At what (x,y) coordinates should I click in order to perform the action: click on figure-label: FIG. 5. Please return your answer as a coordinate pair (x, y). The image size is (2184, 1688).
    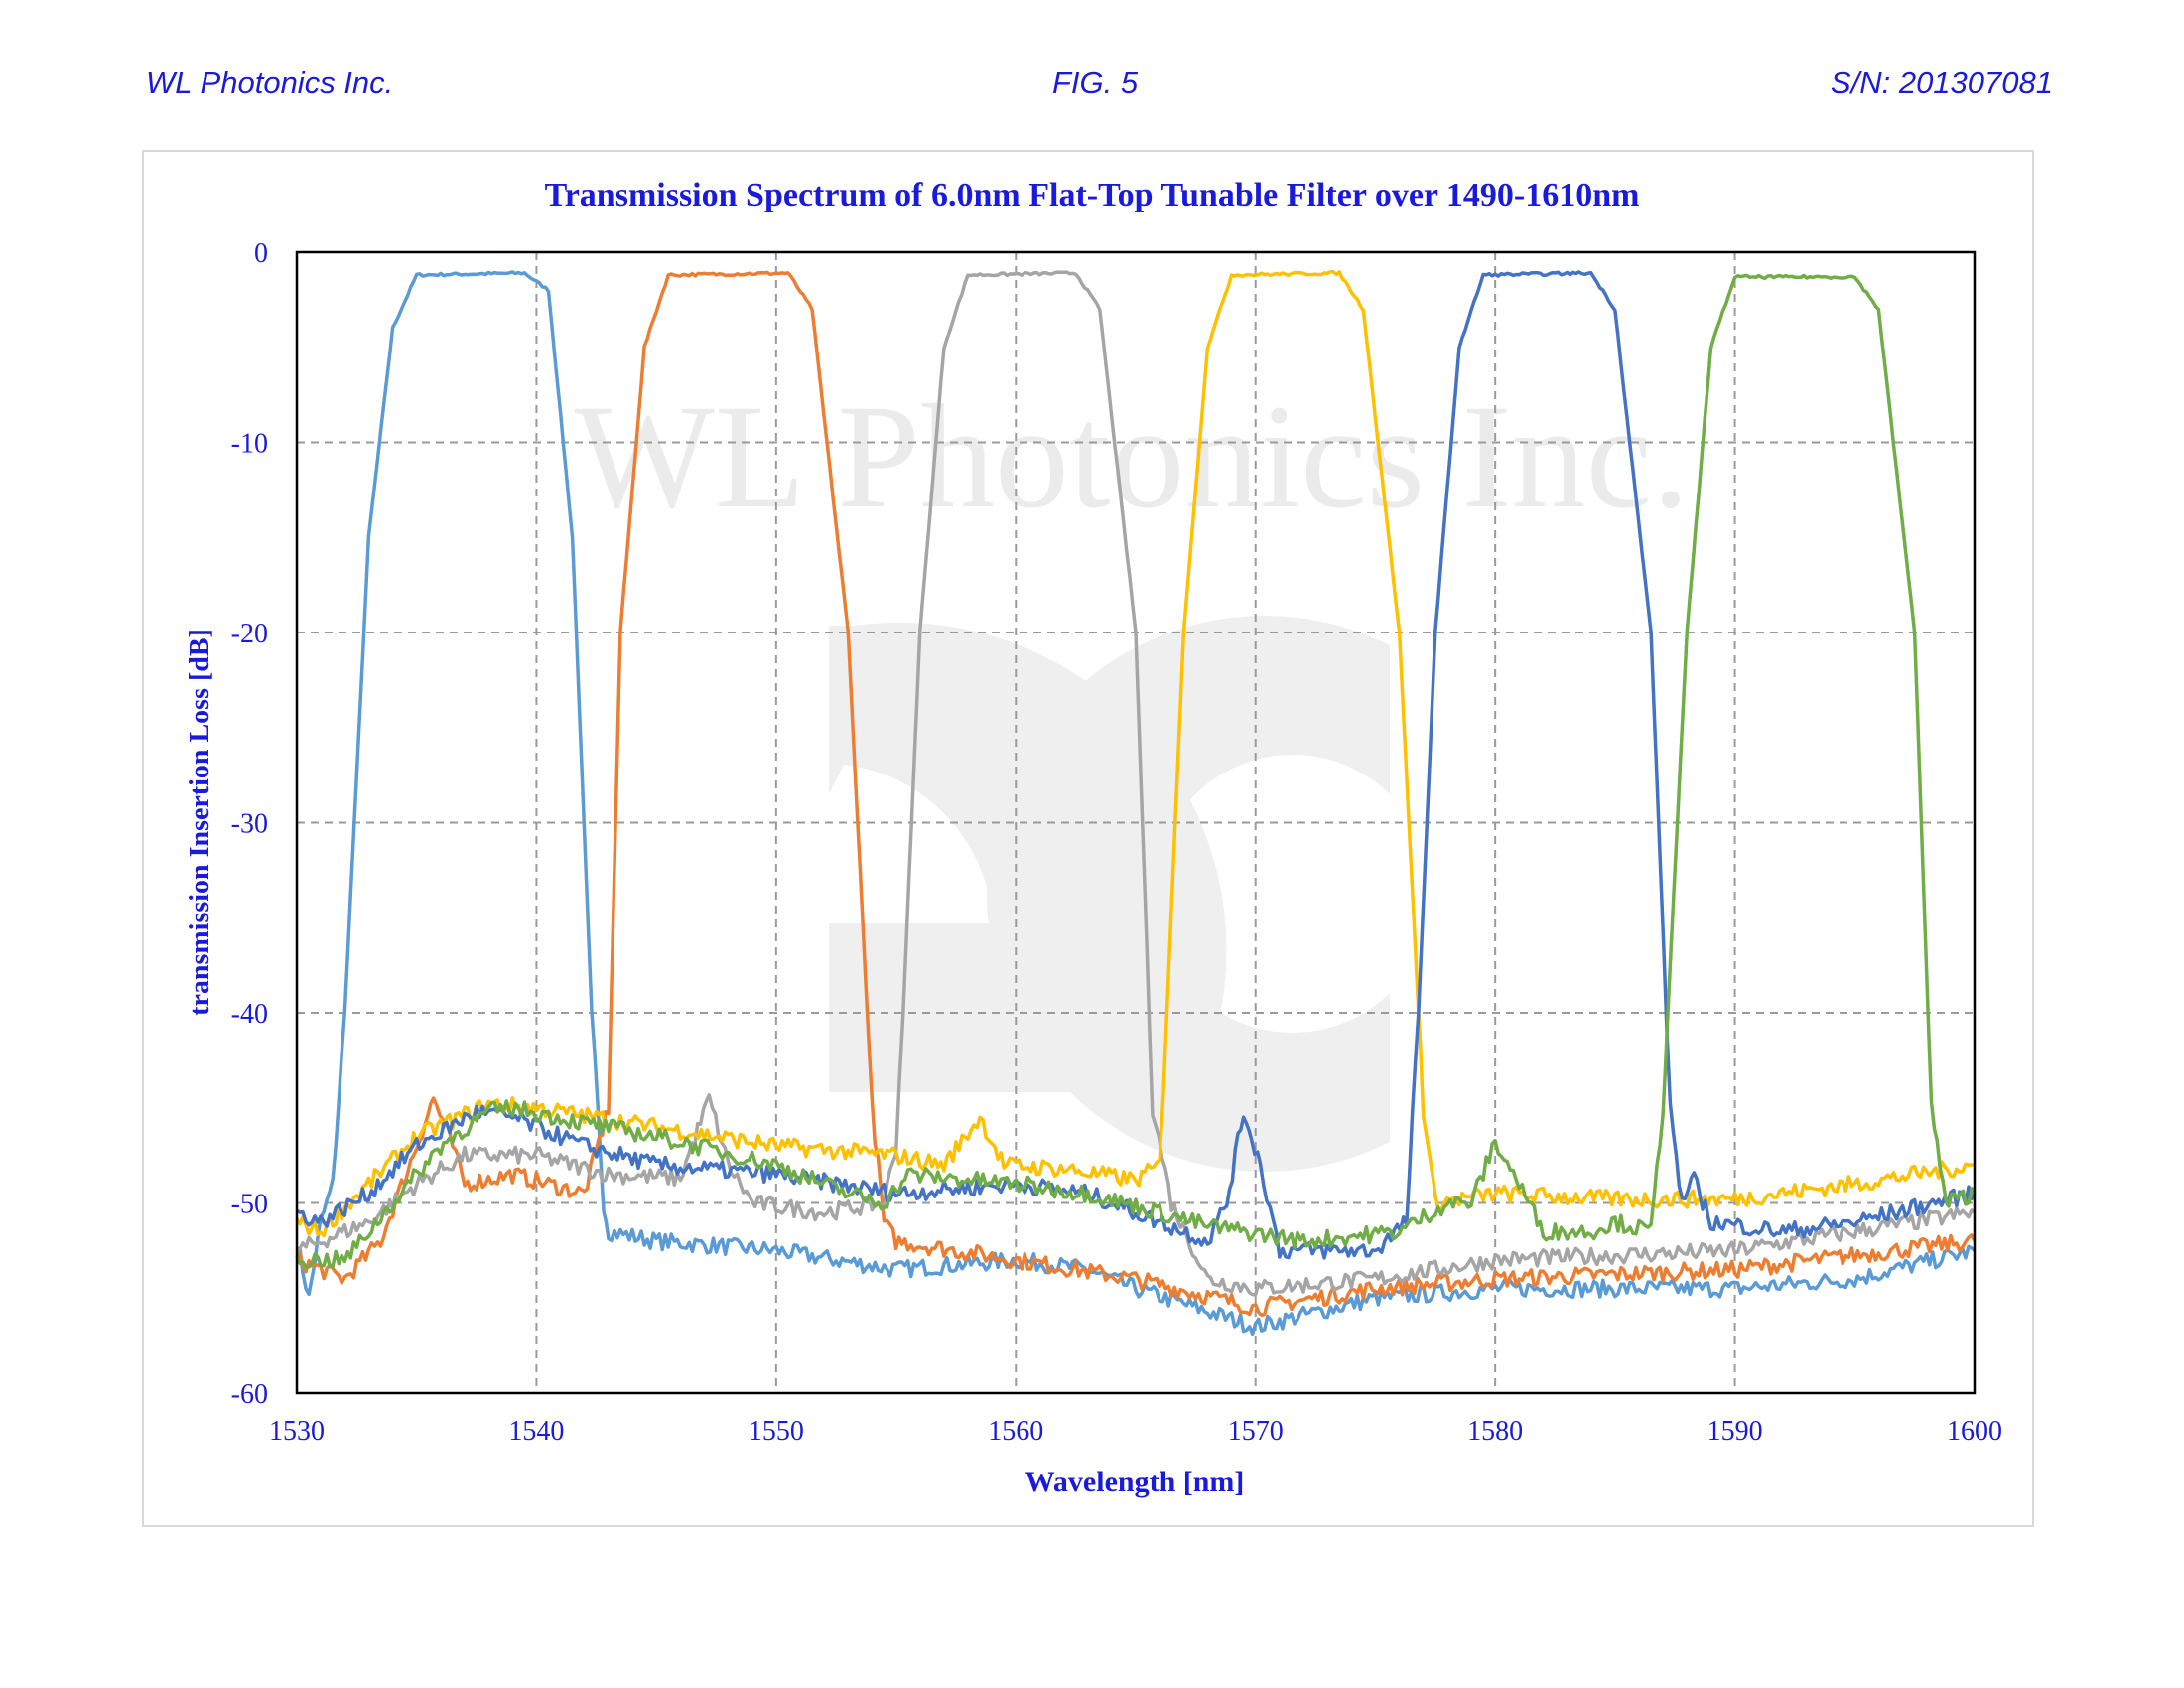
    Looking at the image, I should click on (1095, 83).